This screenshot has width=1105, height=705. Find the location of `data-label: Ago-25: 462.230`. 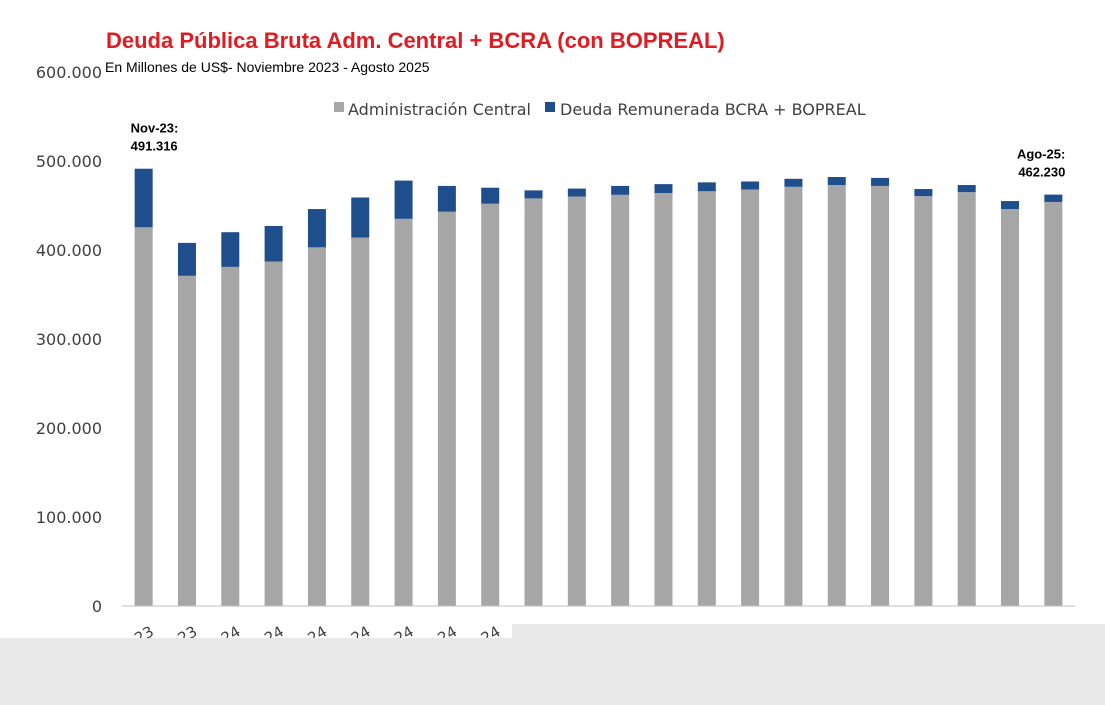

data-label: Ago-25: 462.230 is located at coordinates (1041, 163).